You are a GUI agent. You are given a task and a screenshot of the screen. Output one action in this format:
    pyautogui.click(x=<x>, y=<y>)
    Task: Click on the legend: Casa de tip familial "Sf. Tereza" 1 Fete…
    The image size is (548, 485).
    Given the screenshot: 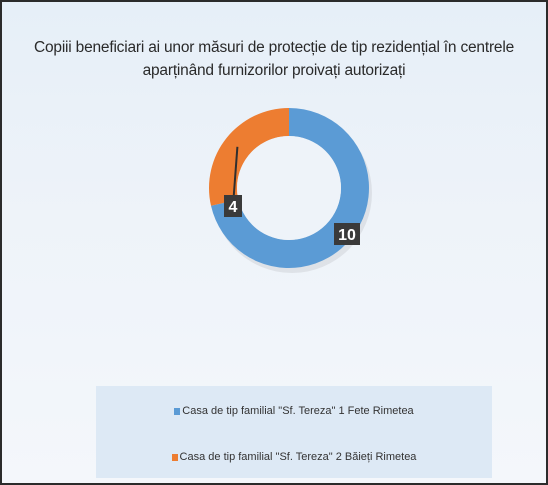 What is the action you would take?
    pyautogui.click(x=294, y=432)
    